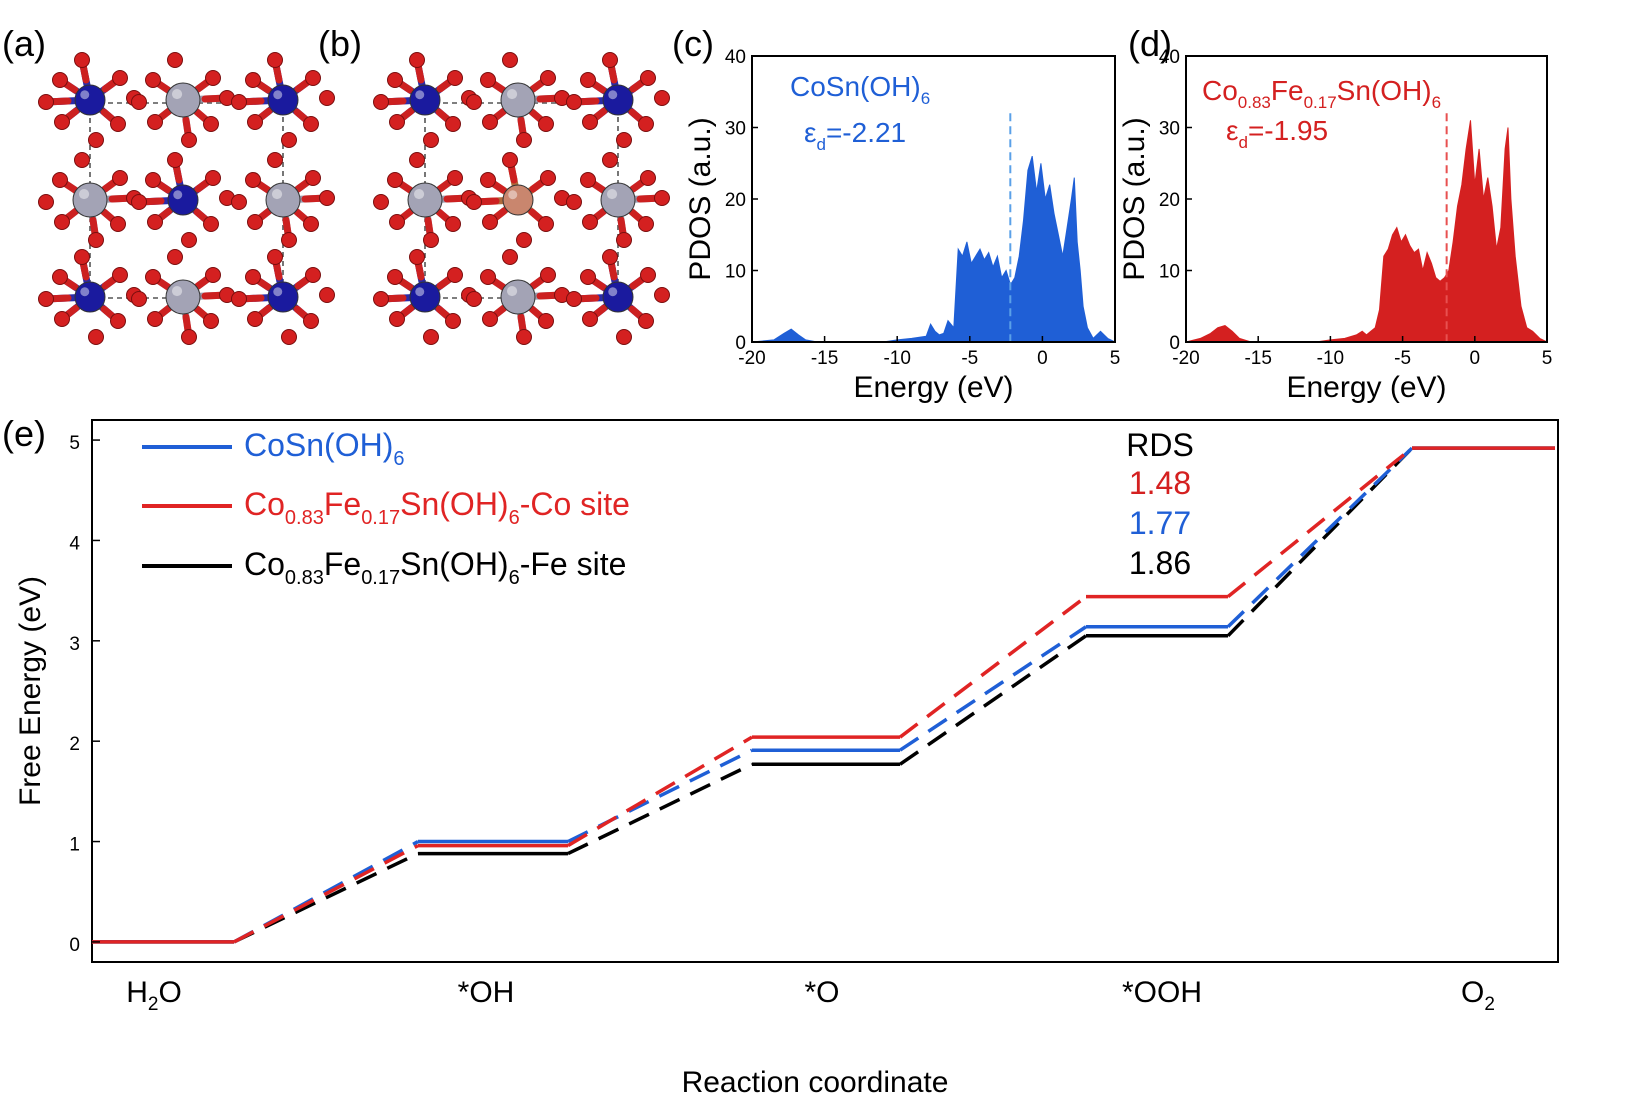  I want to click on x-tick-label: -20, so click(1185, 358).